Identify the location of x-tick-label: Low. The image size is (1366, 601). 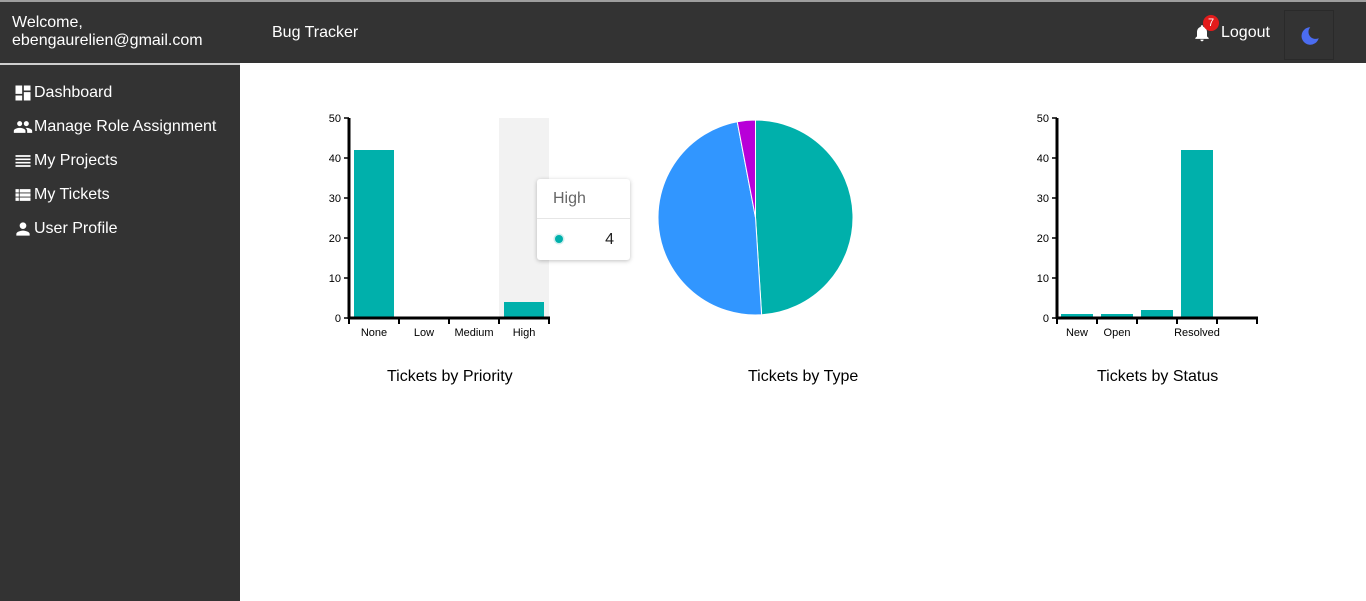
(424, 333).